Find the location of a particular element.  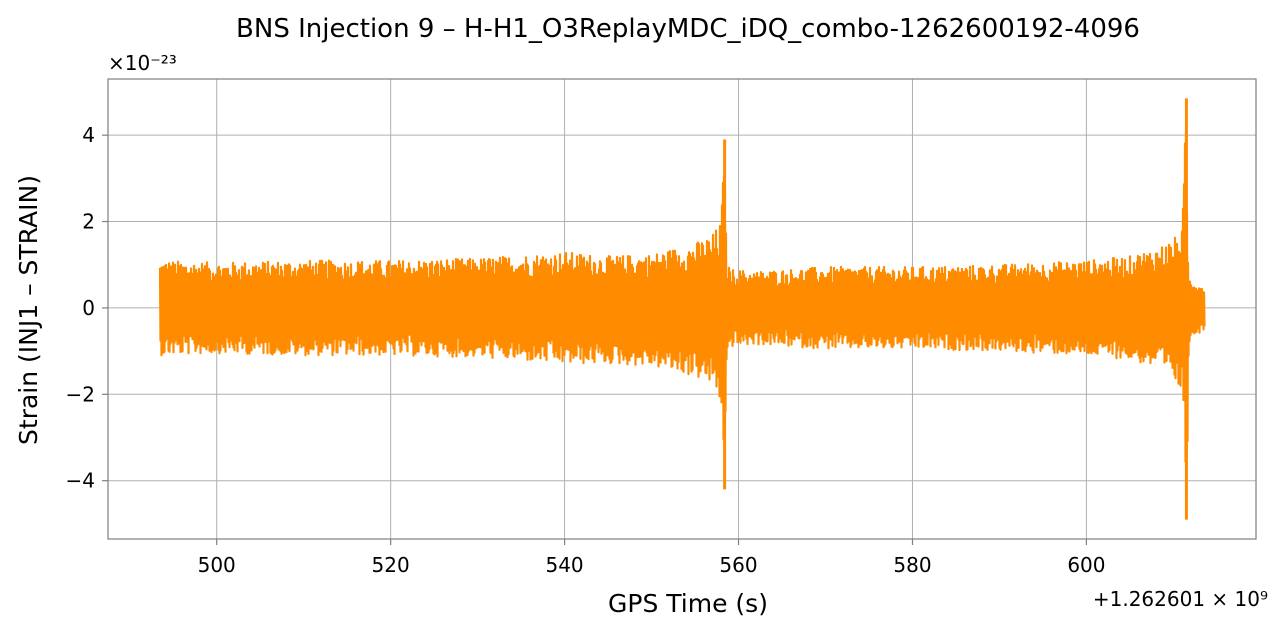

x-tick-label: 500 is located at coordinates (217, 565).